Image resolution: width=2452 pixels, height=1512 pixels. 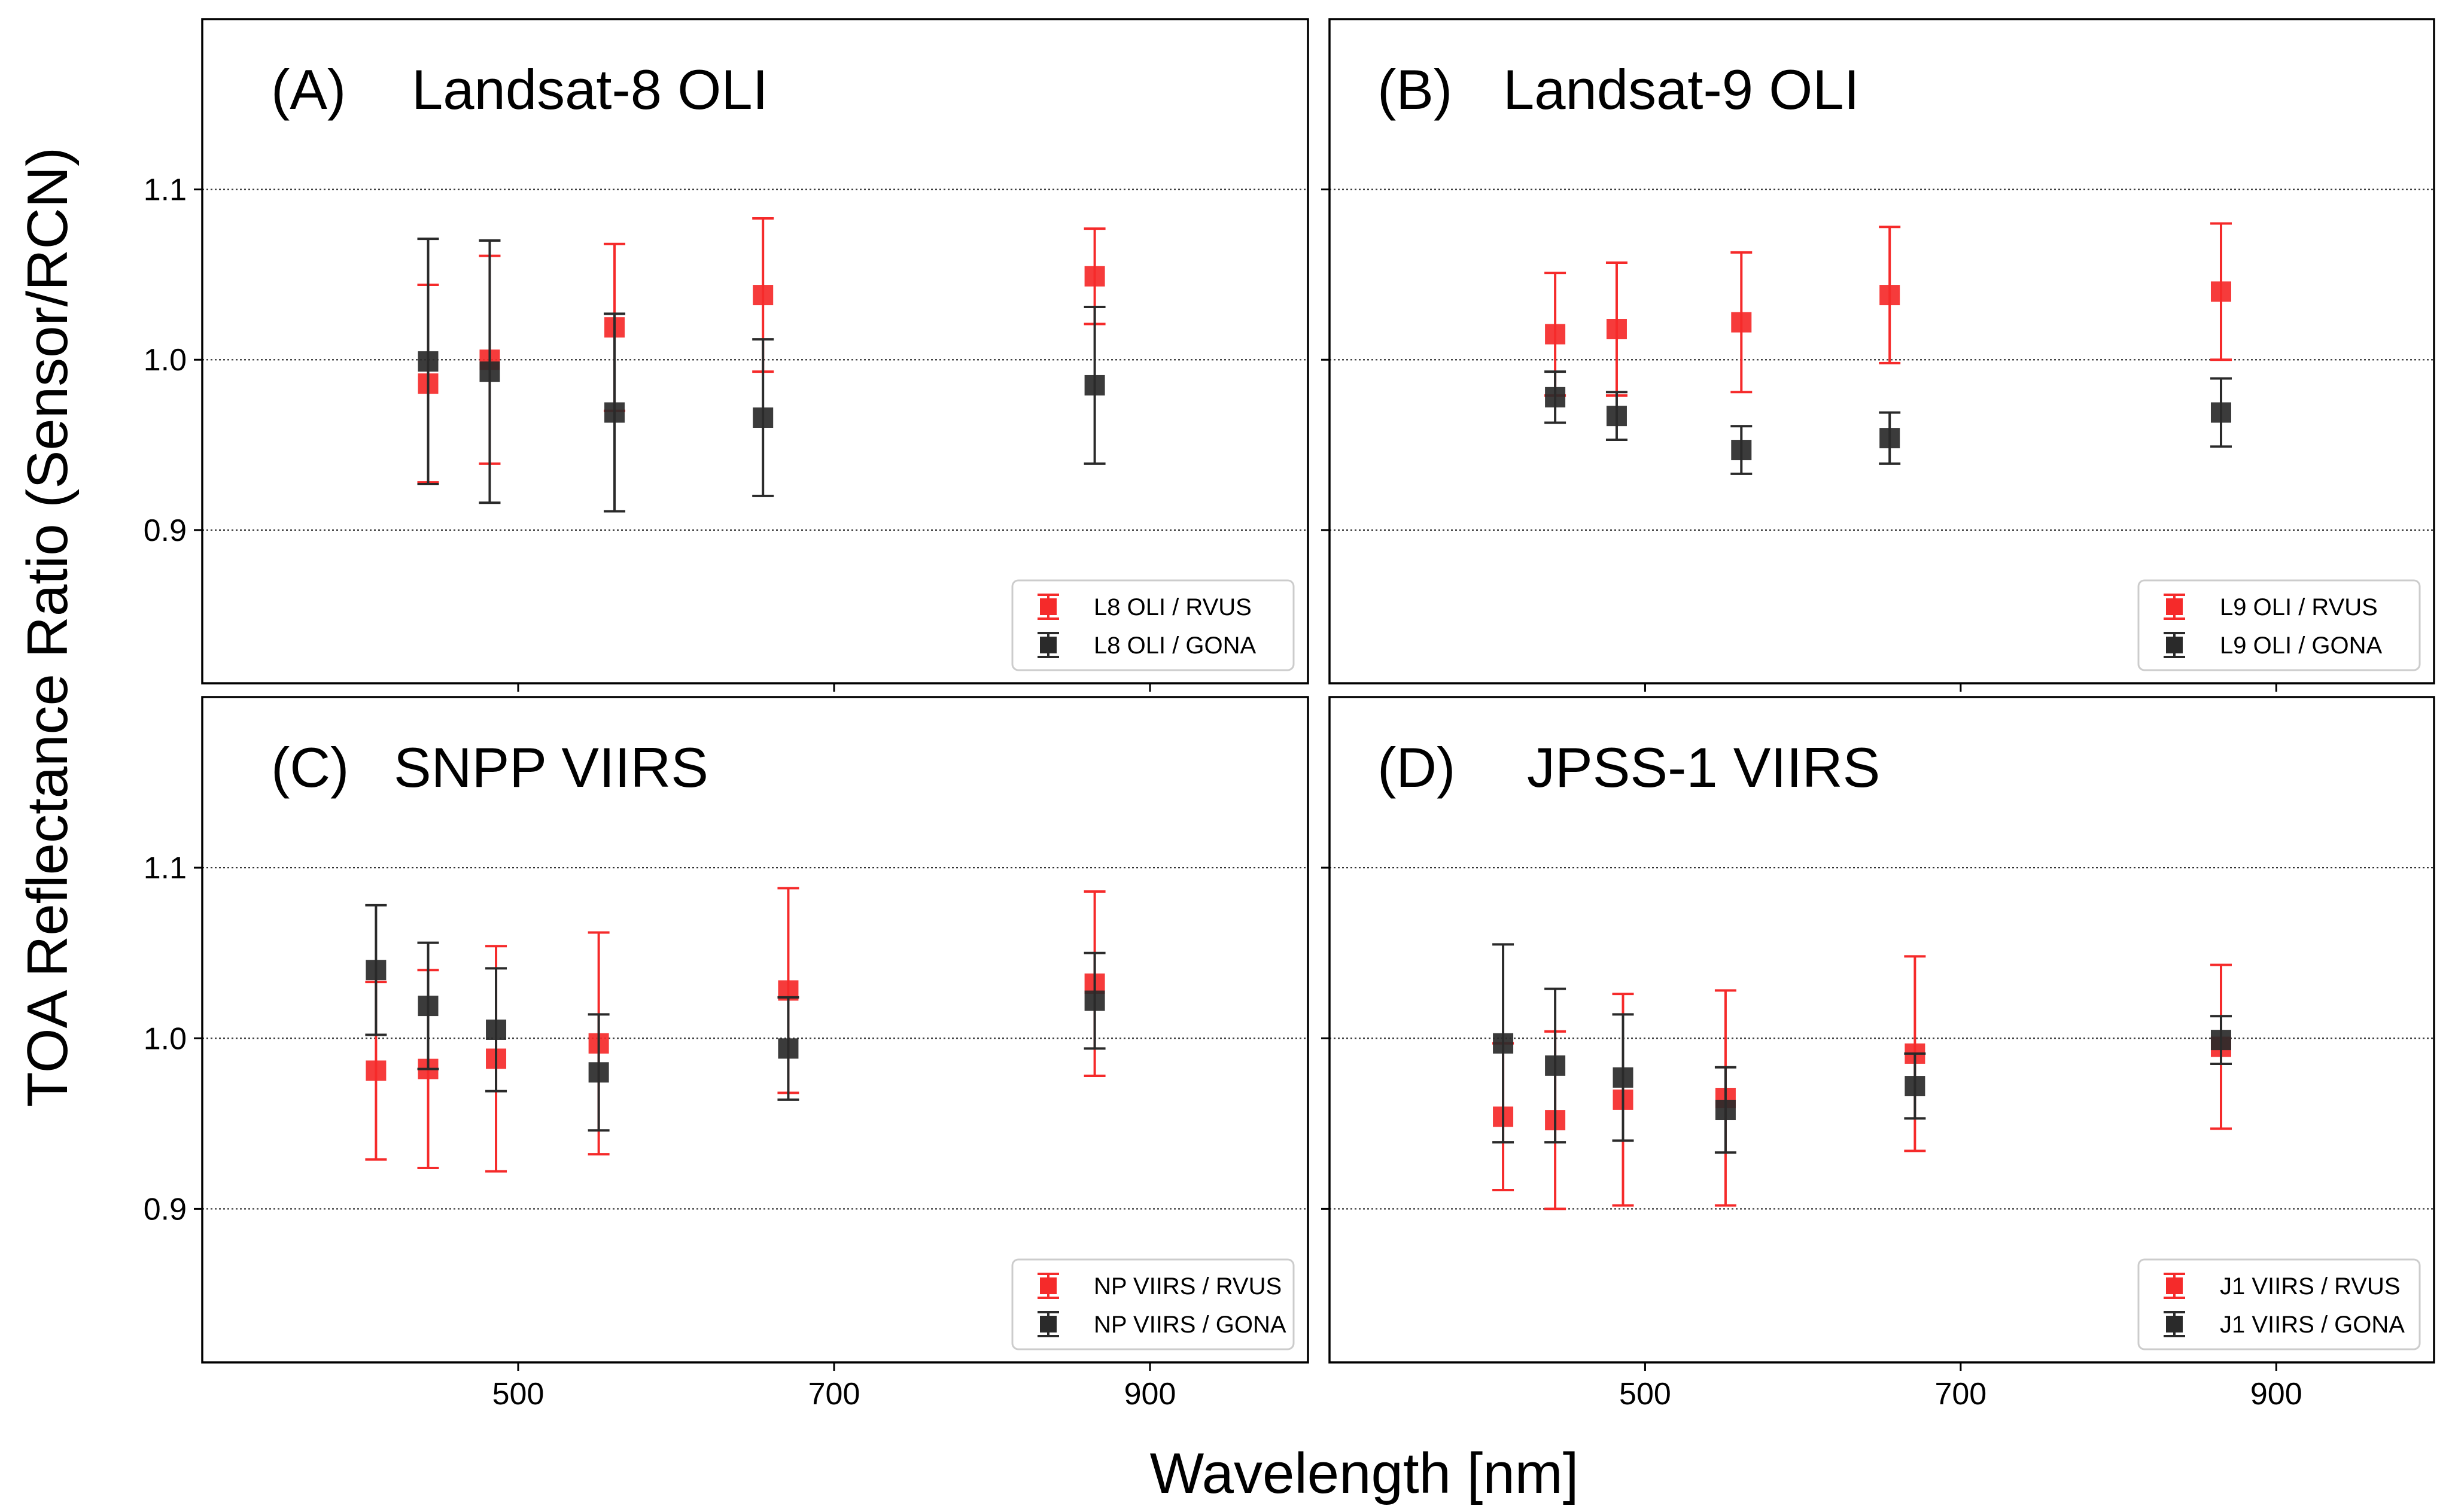 I want to click on panel-letter: (C), so click(x=310, y=767).